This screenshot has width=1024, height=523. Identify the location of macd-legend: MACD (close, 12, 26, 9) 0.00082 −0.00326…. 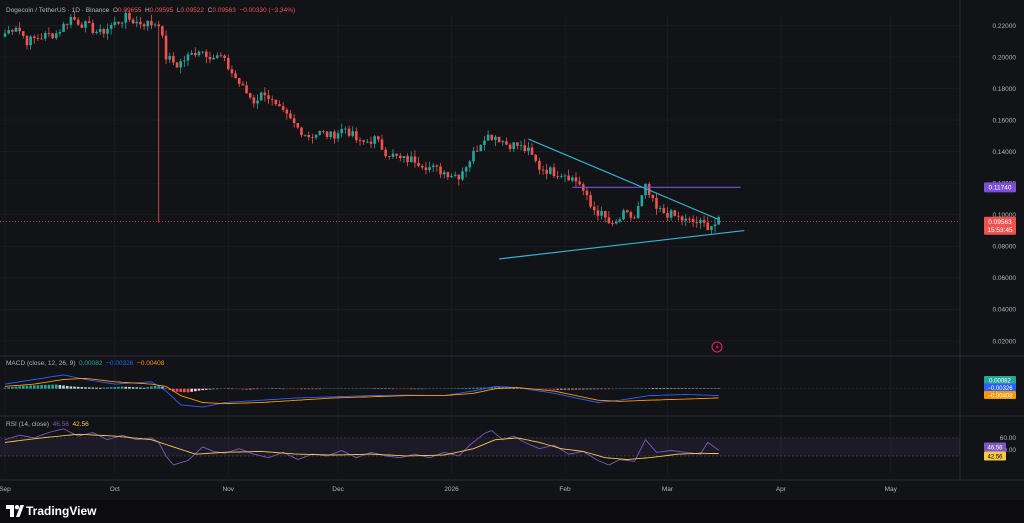
(85, 363).